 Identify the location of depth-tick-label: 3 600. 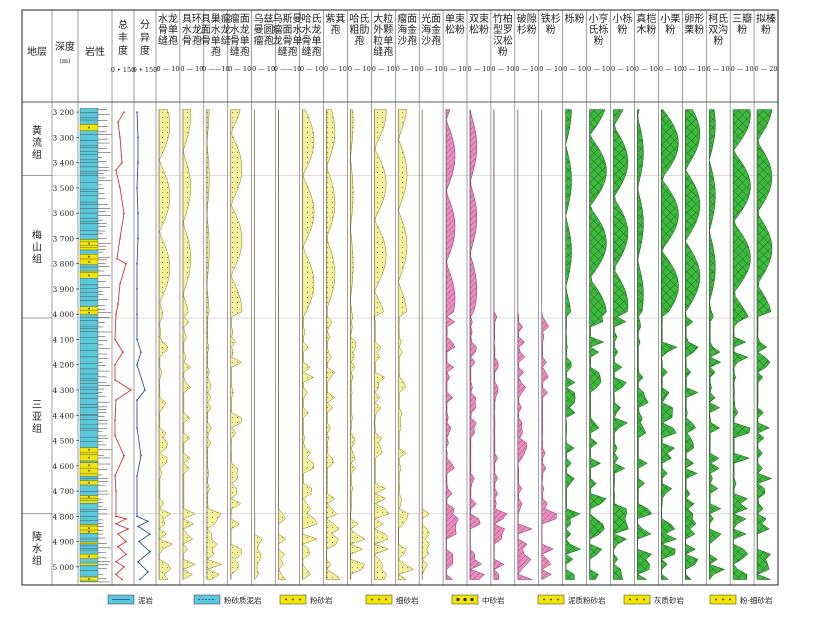
(64, 213).